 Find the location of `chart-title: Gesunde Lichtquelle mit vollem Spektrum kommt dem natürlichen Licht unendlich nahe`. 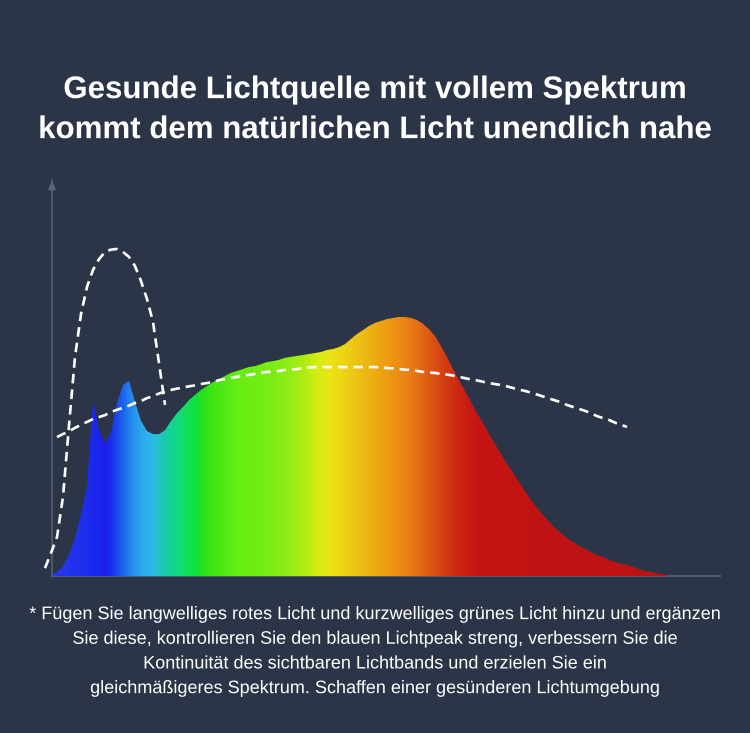

chart-title: Gesunde Lichtquelle mit vollem Spektrum kommt dem natürlichen Licht unendlich nahe is located at coordinates (375, 106).